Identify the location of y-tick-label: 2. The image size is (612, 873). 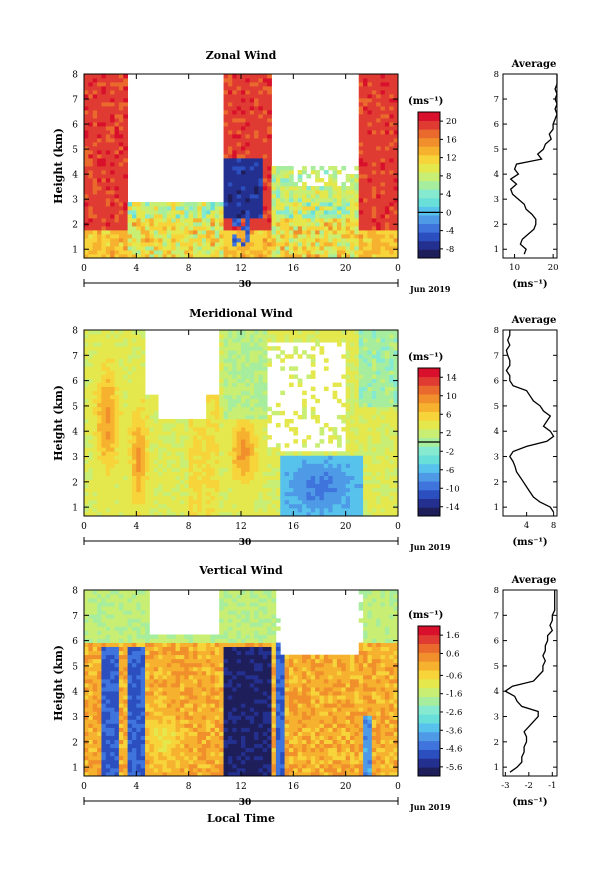
(75, 483).